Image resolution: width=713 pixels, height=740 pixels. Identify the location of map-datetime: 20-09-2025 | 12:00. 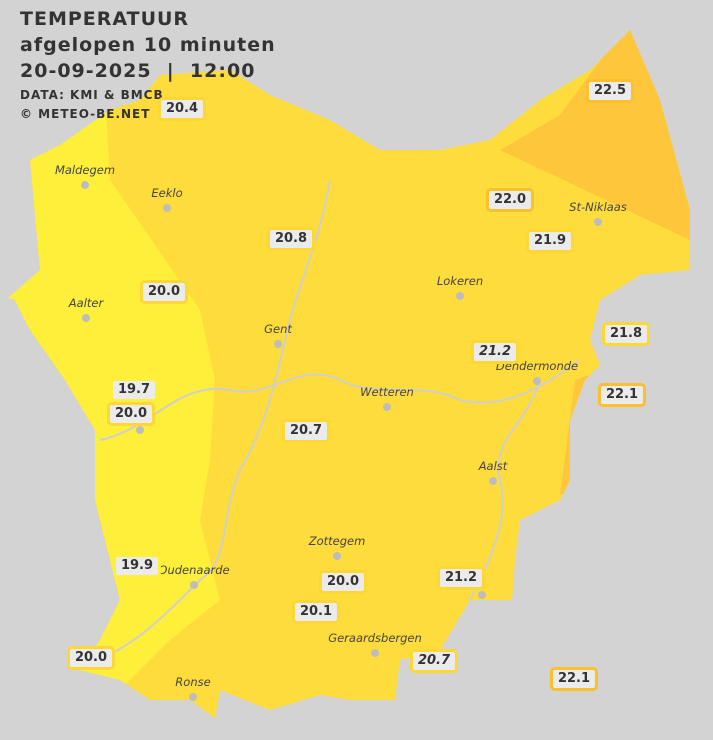
(138, 71).